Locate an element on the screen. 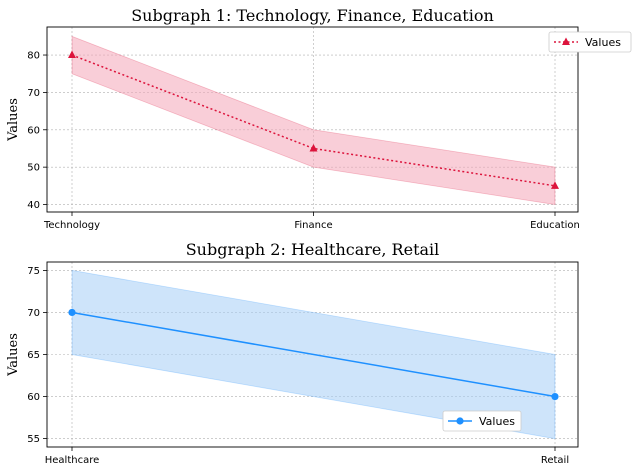  chart-title: Subgraph 2: Healthcare, Retail is located at coordinates (313, 249).